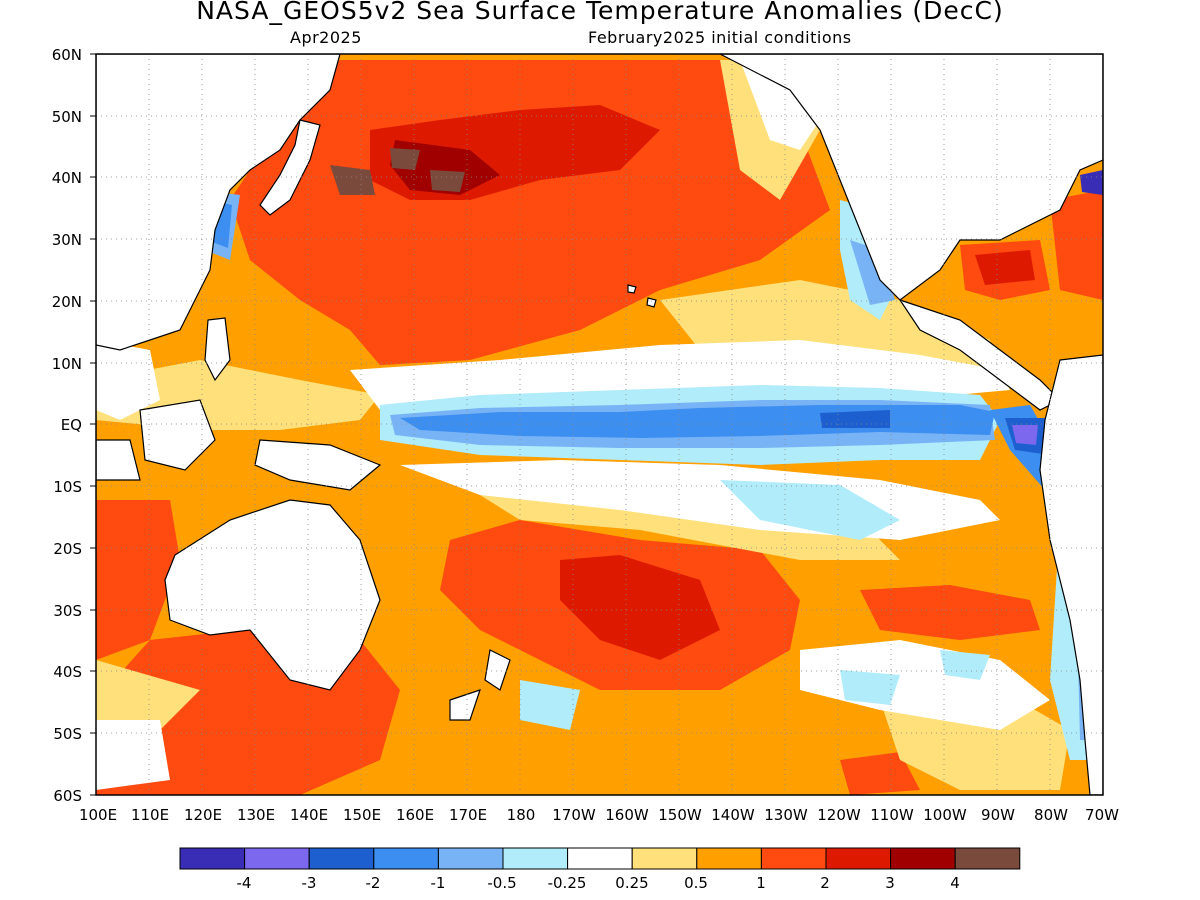 This screenshot has height=900, width=1200. What do you see at coordinates (567, 883) in the screenshot?
I see `colorbar-label: -0.25` at bounding box center [567, 883].